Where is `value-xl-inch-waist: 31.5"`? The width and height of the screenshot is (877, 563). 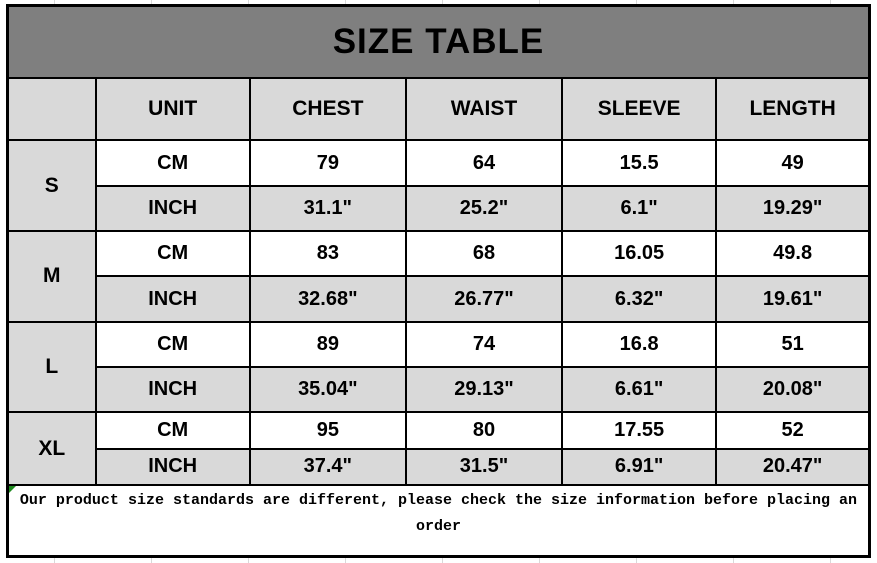 value-xl-inch-waist: 31.5" is located at coordinates (484, 466).